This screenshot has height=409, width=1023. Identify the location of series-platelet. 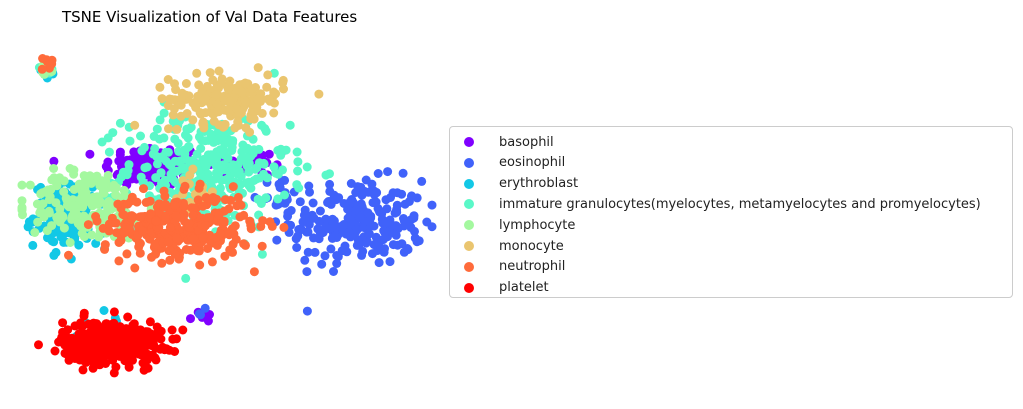
(111, 342).